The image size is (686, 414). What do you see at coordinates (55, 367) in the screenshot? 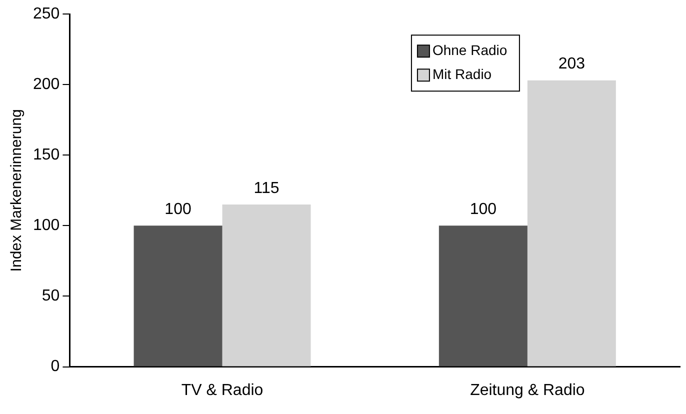
I see `y-tick-label: 0` at bounding box center [55, 367].